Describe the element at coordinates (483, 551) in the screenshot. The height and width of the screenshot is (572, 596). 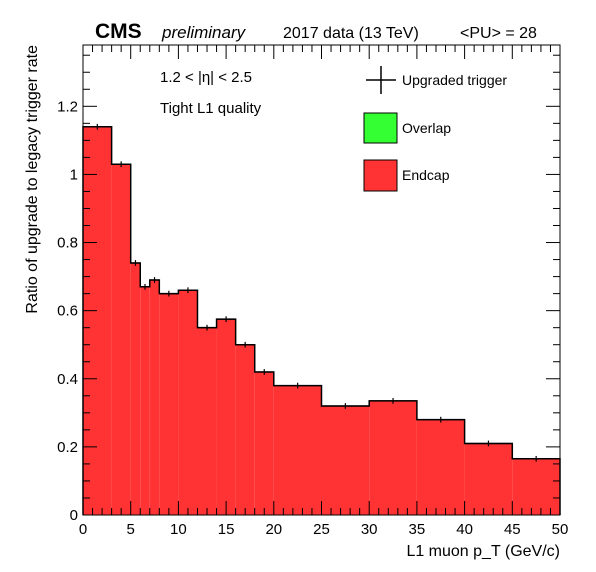
I see `x-axis-title: L1 muon p_T (GeV/c)` at that location.